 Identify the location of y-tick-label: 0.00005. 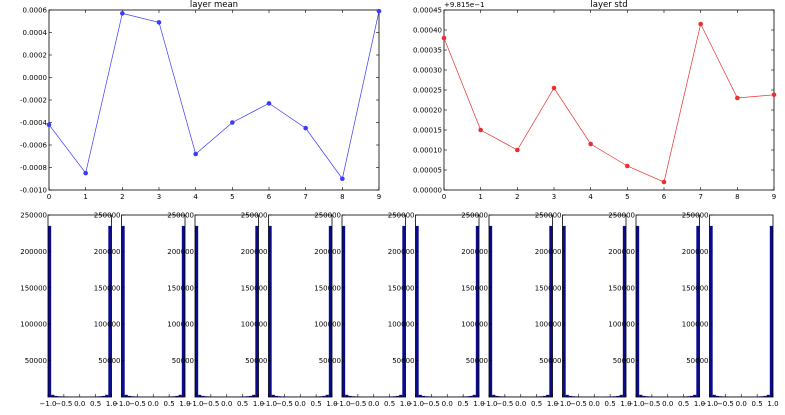
(427, 171).